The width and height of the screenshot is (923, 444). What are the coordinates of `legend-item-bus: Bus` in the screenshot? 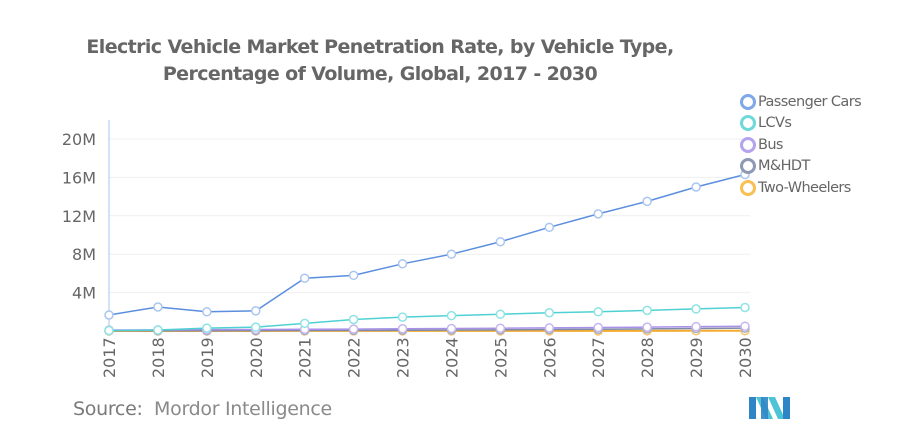 It's located at (800, 145).